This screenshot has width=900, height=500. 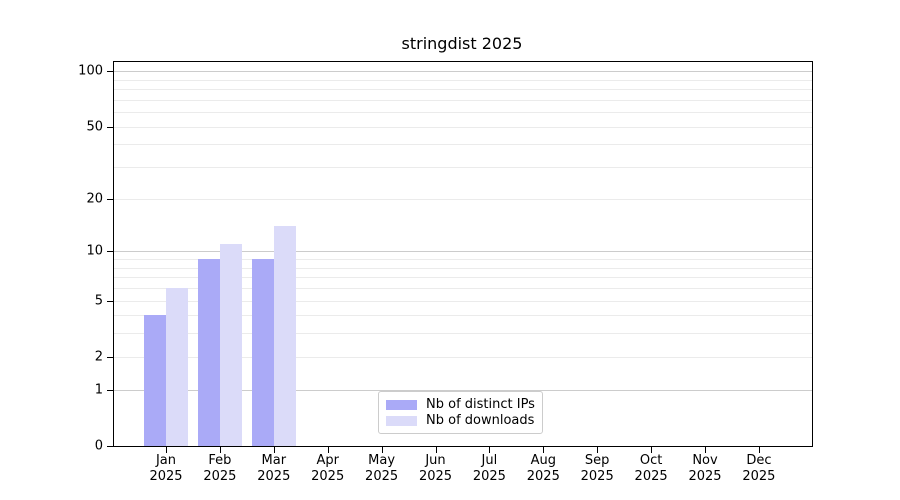 I want to click on y-tick-label: 50, so click(x=94, y=127).